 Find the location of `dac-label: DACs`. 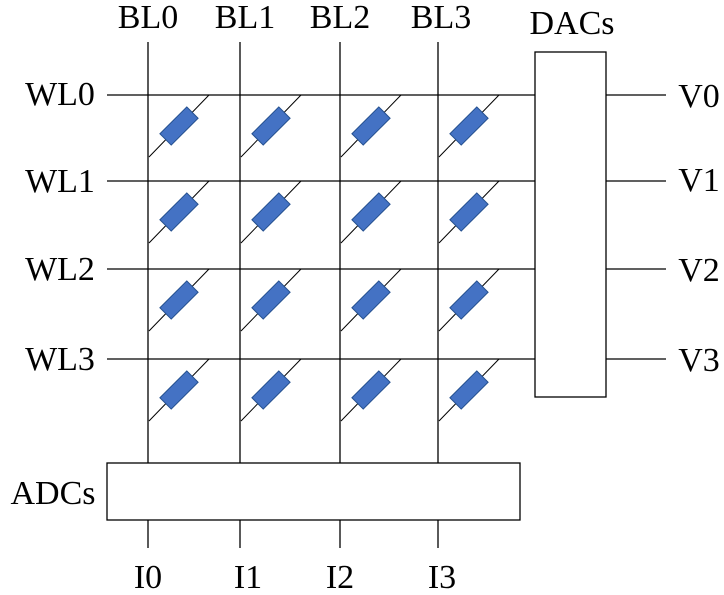

dac-label: DACs is located at coordinates (571, 23).